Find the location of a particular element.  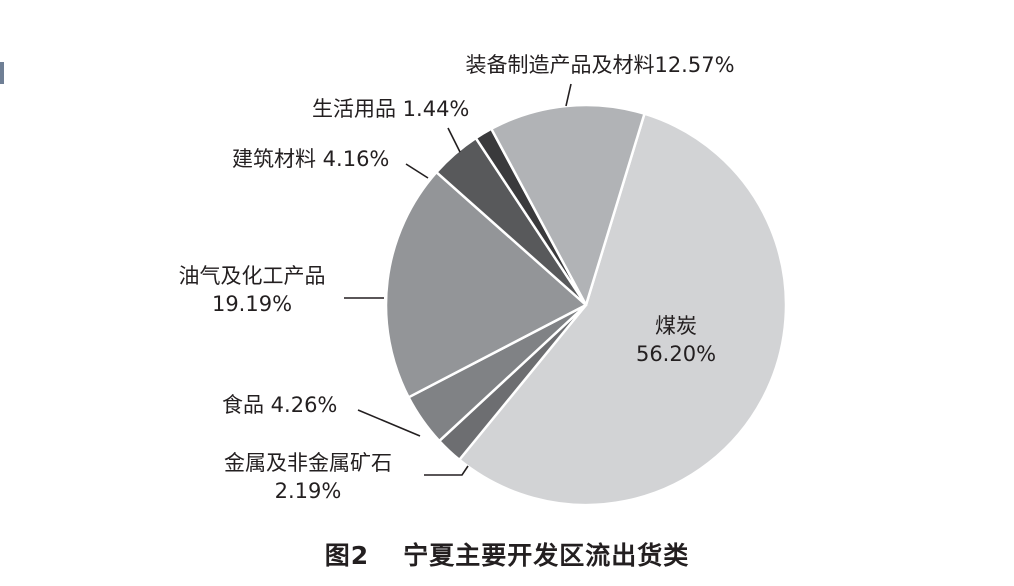

slice-label-name: 油气及化工产品 is located at coordinates (252, 276).